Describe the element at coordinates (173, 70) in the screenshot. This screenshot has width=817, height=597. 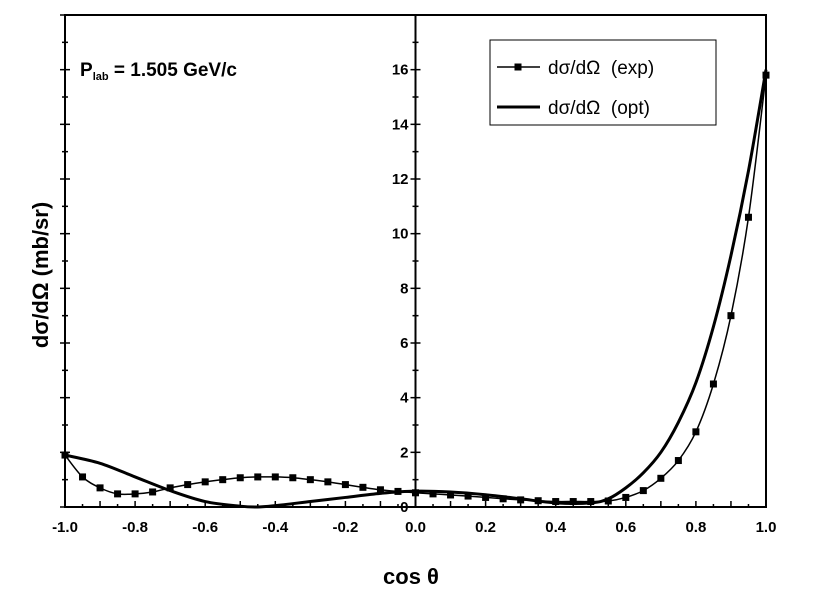
I see `plab-value: = 1.505 GeV/c` at that location.